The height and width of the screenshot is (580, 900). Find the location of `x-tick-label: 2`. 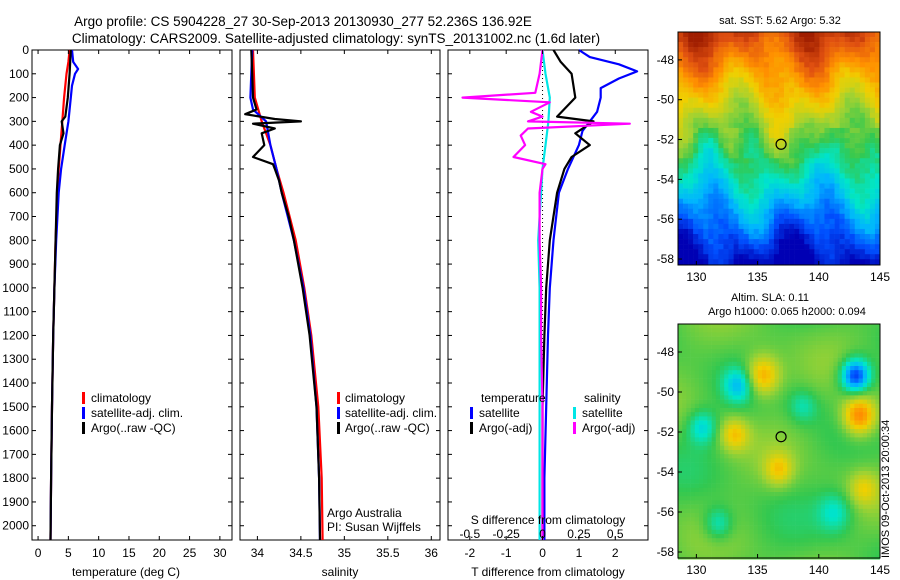

x-tick-label: 2 is located at coordinates (615, 553).